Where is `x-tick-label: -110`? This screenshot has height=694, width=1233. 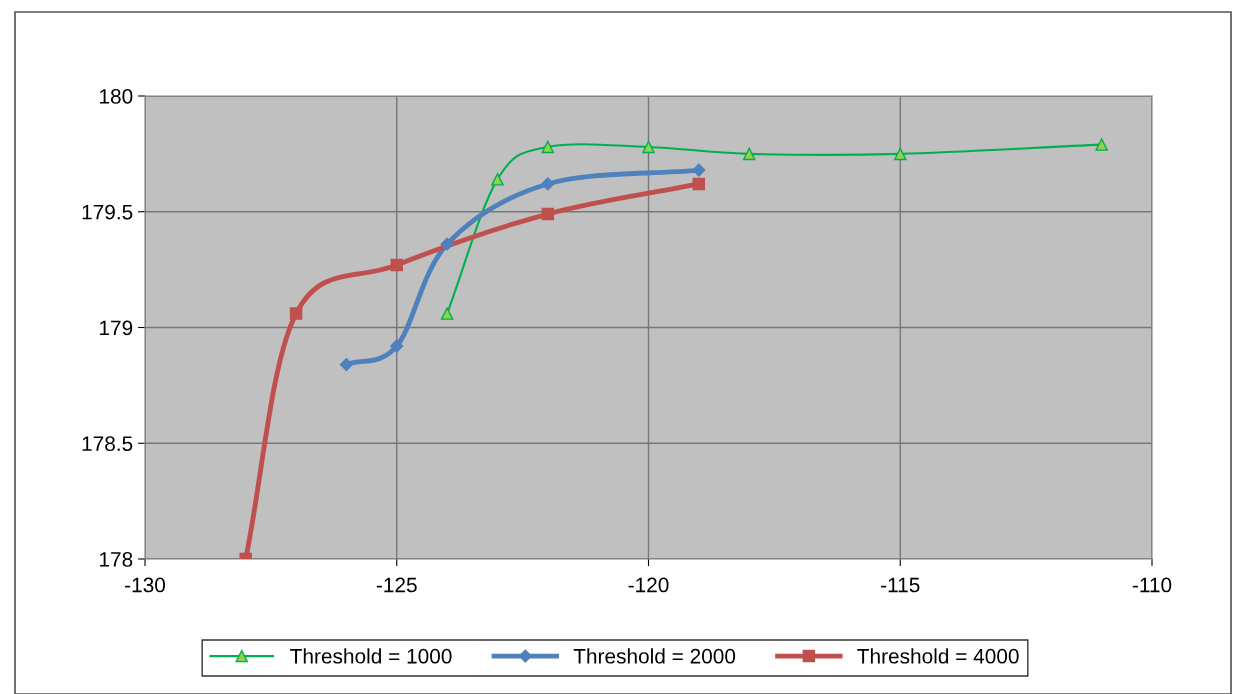 x-tick-label: -110 is located at coordinates (1152, 585).